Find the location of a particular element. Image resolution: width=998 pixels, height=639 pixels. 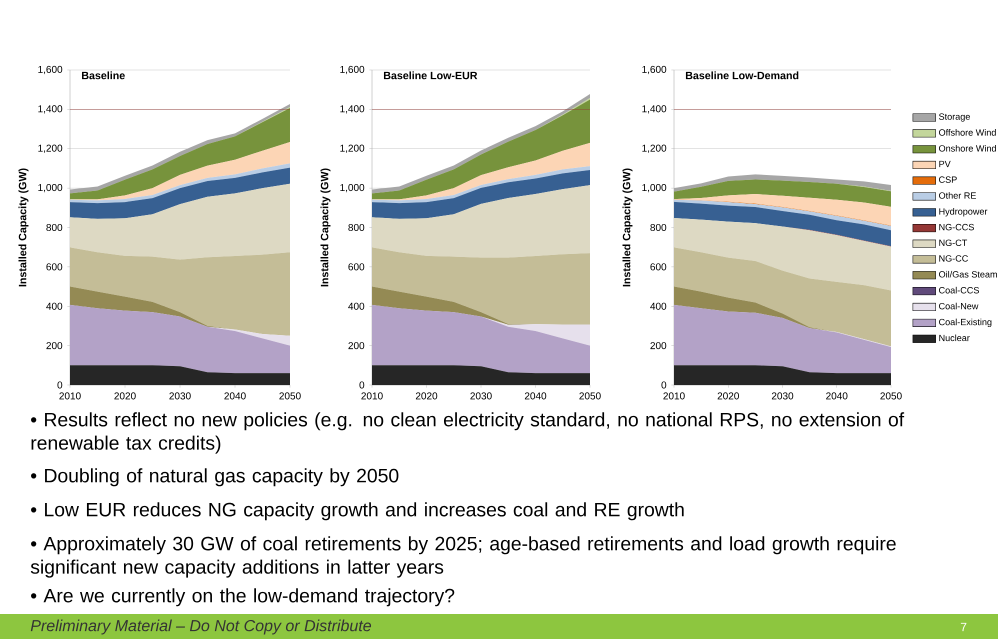

chart-title: Baseline Low-Demand is located at coordinates (742, 75).